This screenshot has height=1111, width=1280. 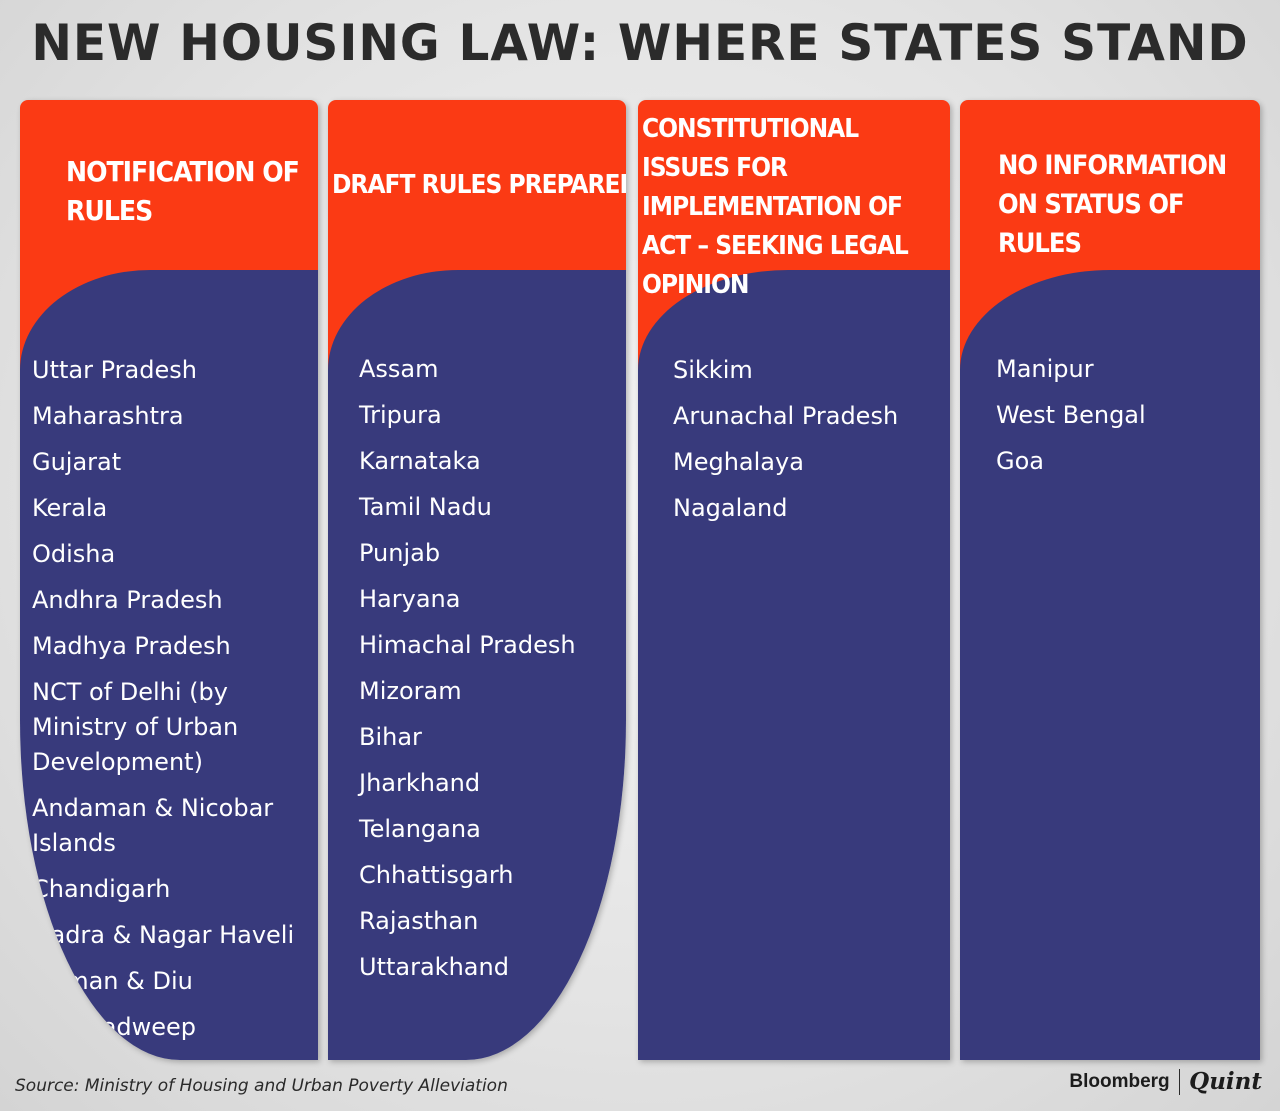 I want to click on state-item: Odisha, so click(x=74, y=554).